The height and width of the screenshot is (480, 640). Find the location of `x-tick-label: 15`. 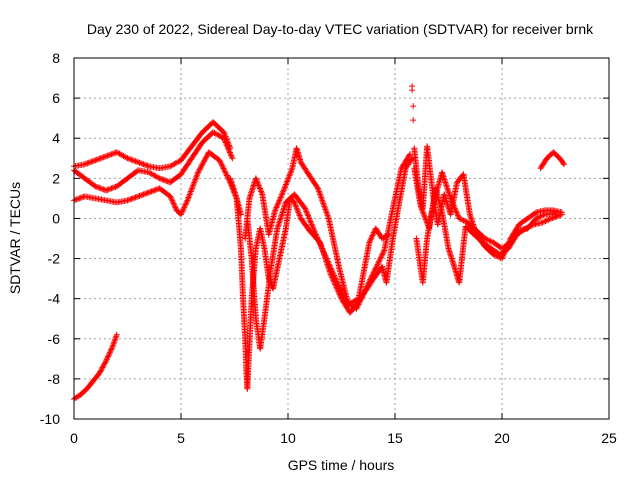

x-tick-label: 15 is located at coordinates (395, 438).